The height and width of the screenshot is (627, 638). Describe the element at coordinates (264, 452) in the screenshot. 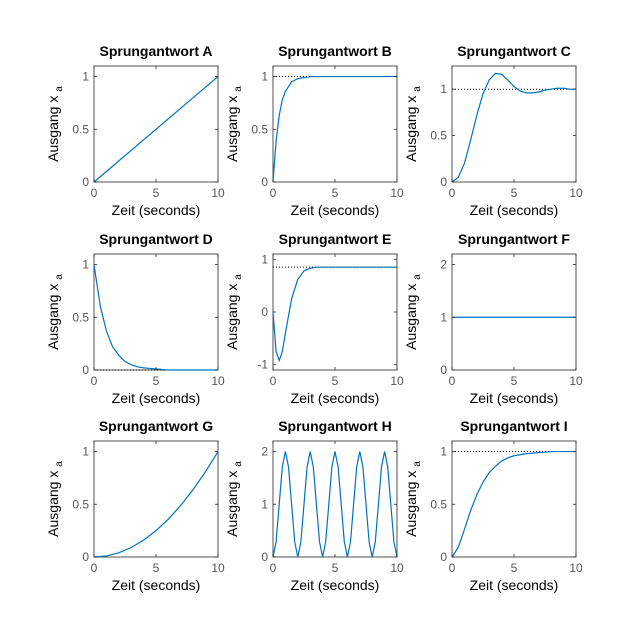

I see `y-tick-label: 2` at that location.